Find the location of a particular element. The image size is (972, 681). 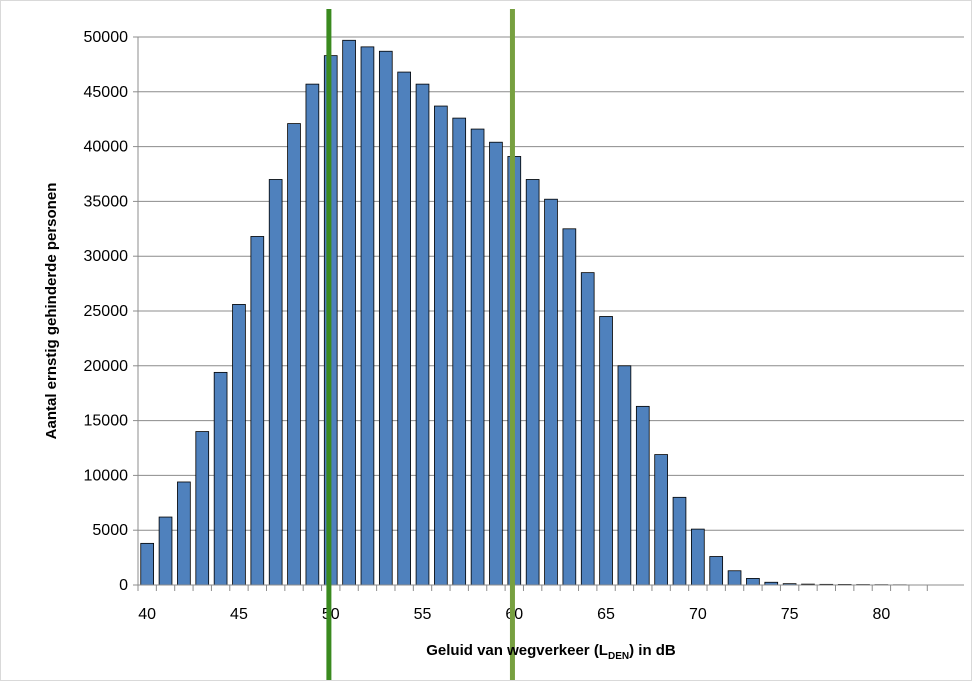

x-tick-label: 40 is located at coordinates (147, 614).